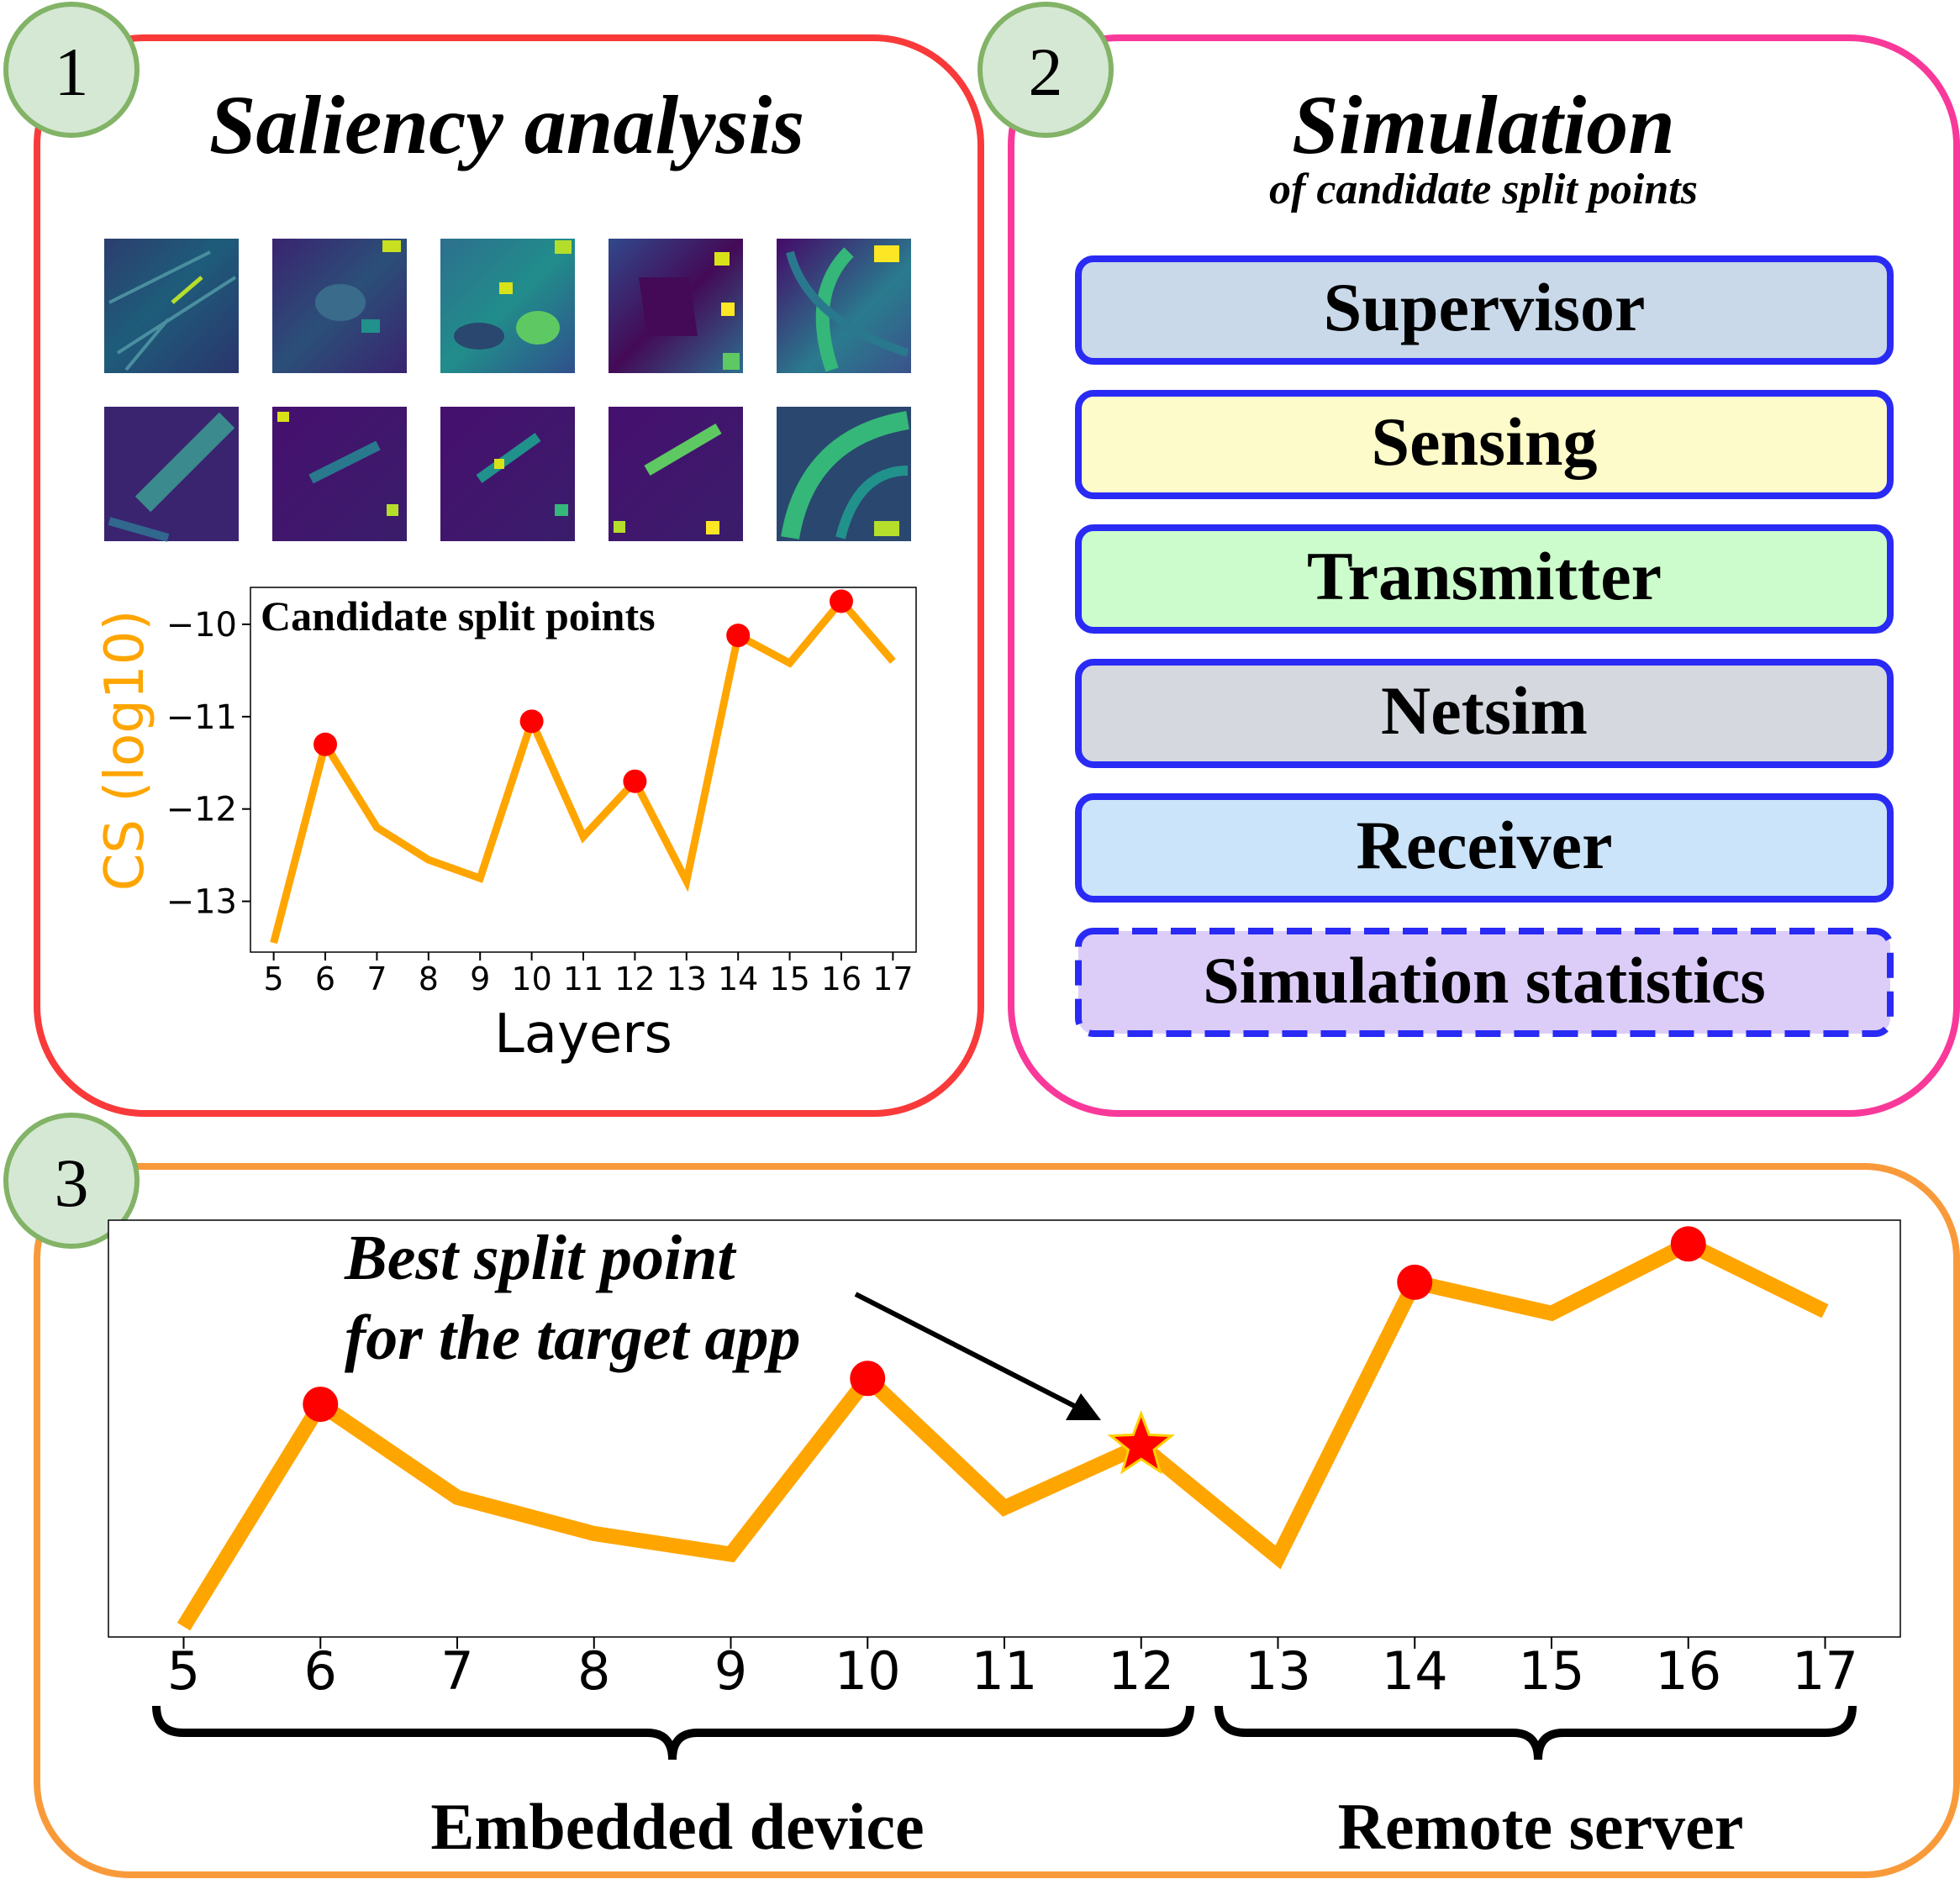  I want to click on module-label: Supervisor, so click(1485, 307).